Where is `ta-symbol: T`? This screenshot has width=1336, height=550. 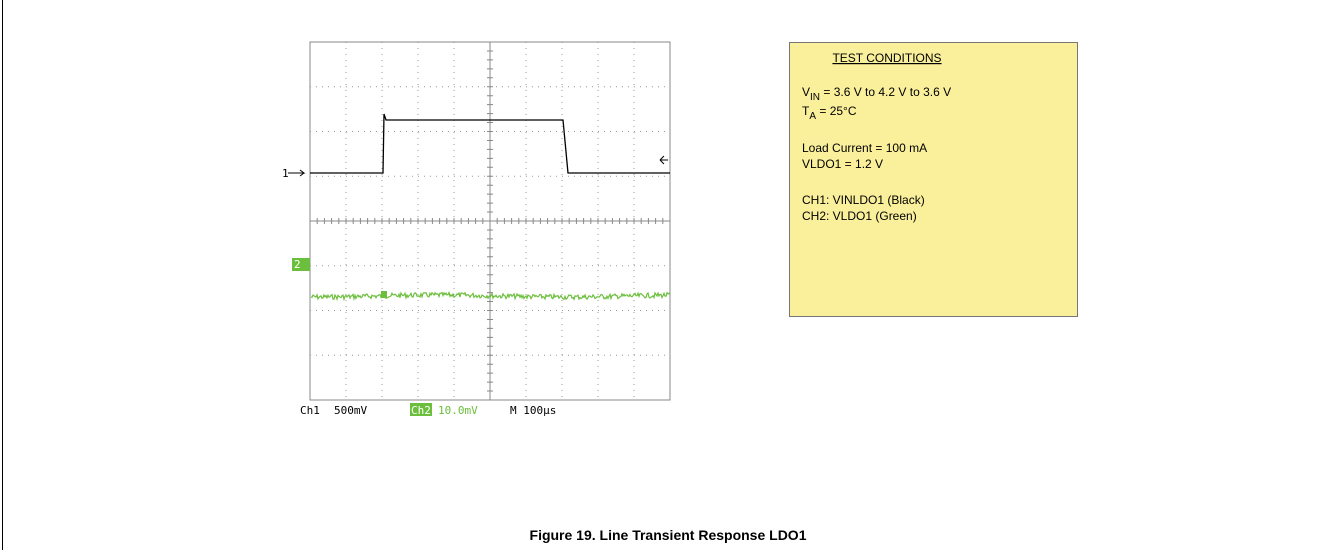 ta-symbol: T is located at coordinates (806, 111).